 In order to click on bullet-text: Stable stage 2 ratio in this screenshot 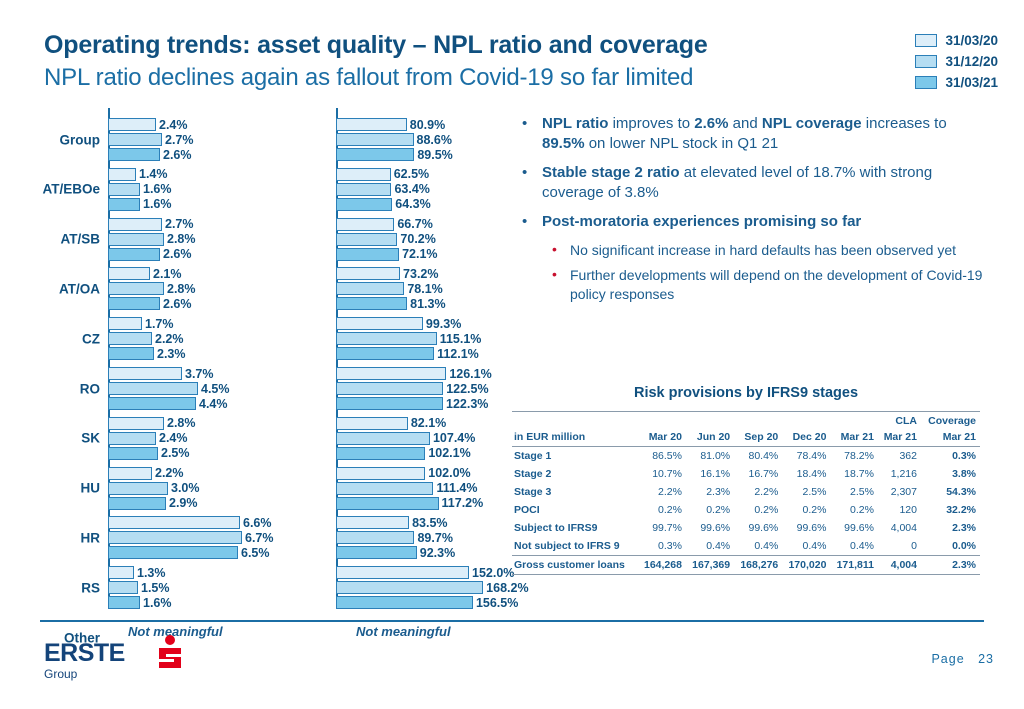, I will do `click(611, 172)`.